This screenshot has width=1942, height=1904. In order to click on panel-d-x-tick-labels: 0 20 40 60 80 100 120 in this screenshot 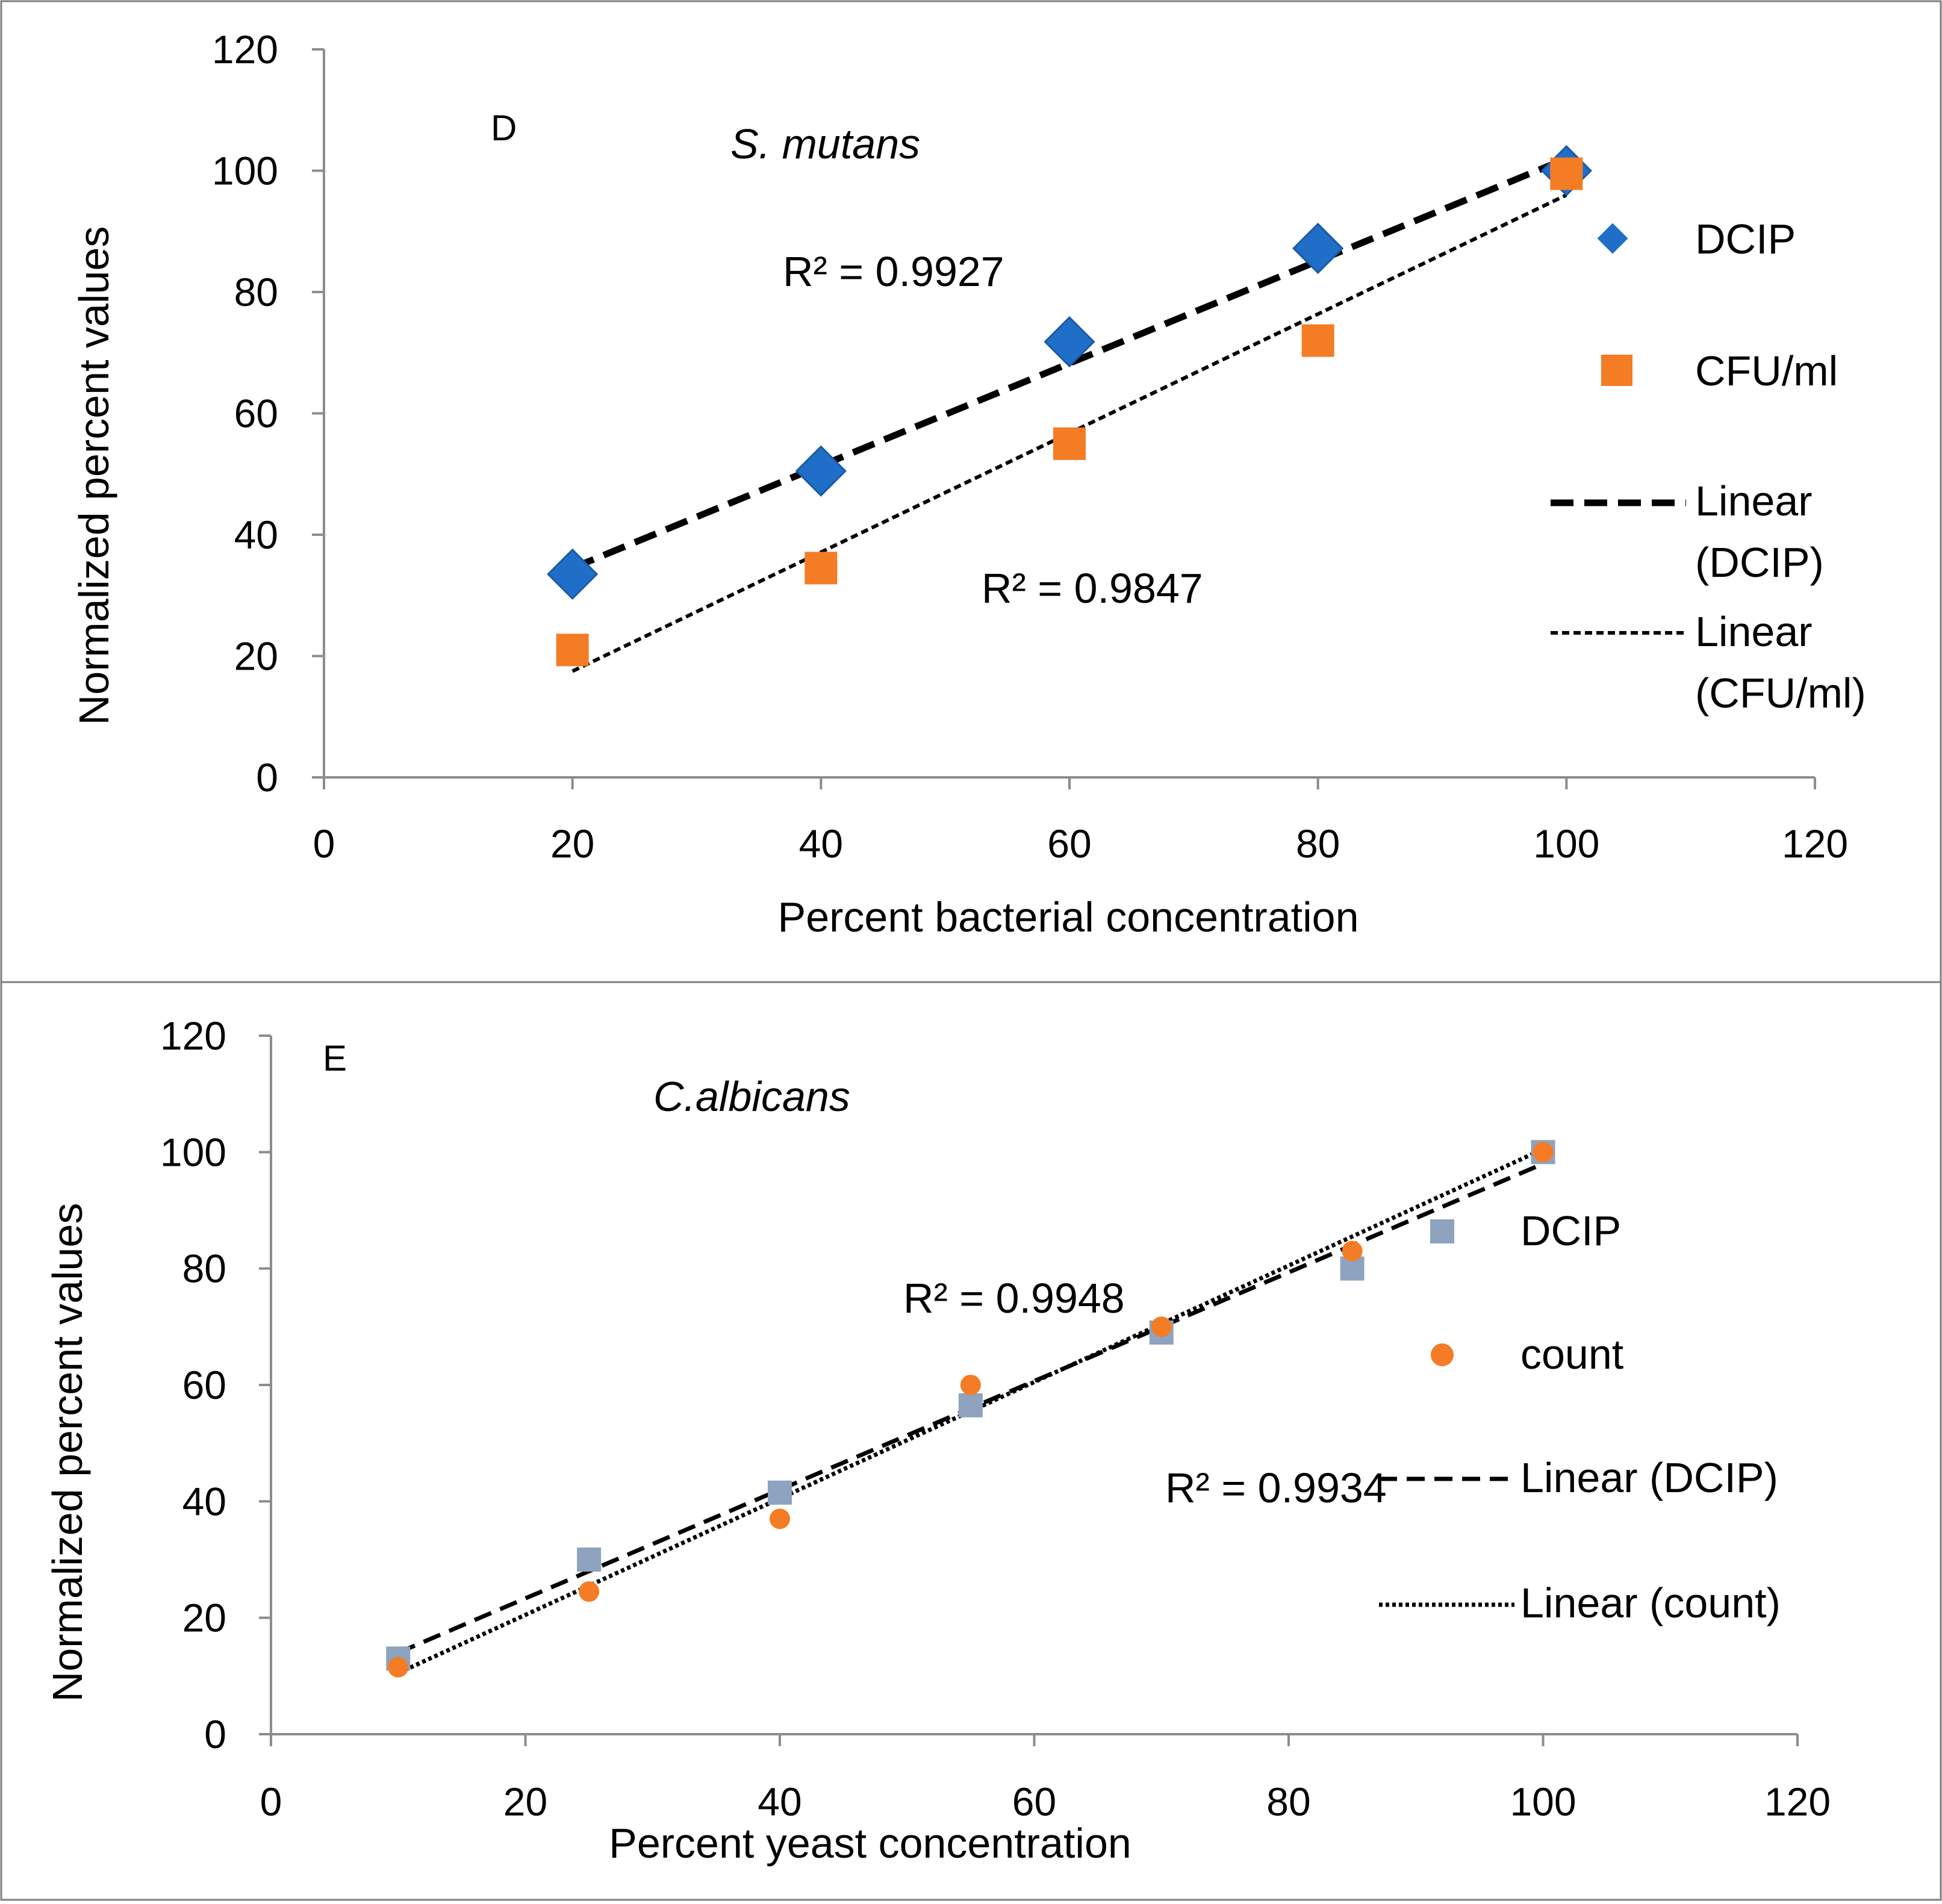, I will do `click(1080, 843)`.